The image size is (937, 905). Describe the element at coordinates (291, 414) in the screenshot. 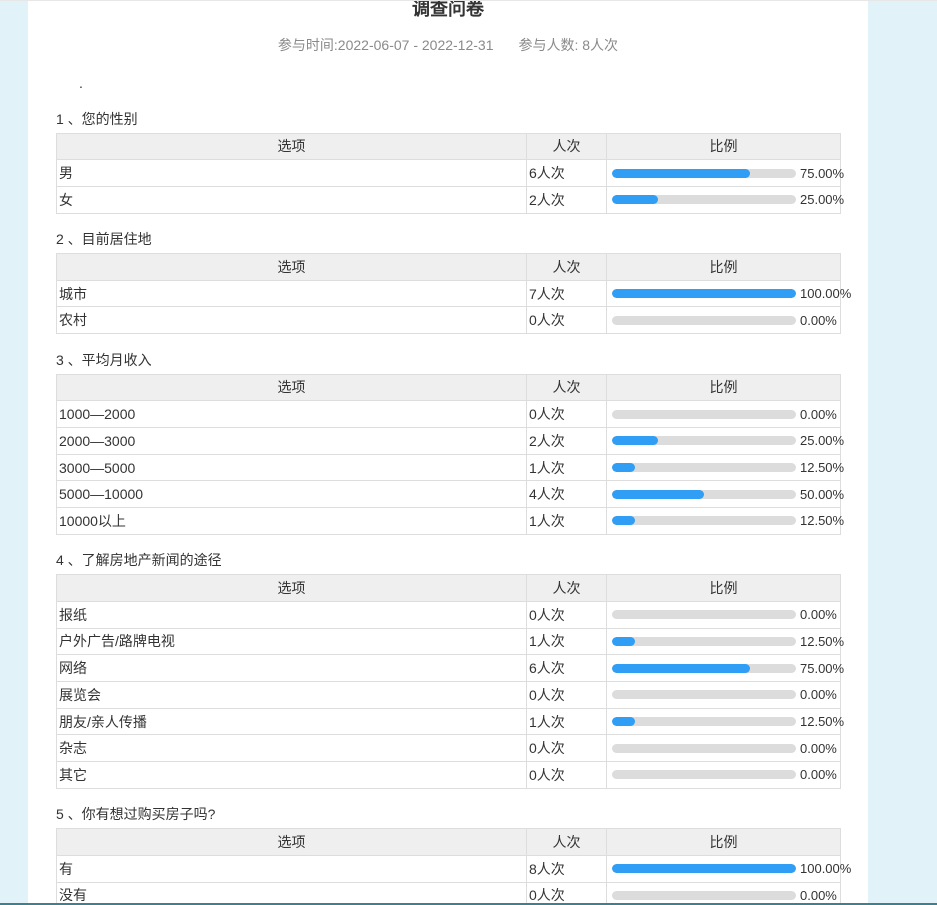

I see `option-cell: 1000—2000` at that location.